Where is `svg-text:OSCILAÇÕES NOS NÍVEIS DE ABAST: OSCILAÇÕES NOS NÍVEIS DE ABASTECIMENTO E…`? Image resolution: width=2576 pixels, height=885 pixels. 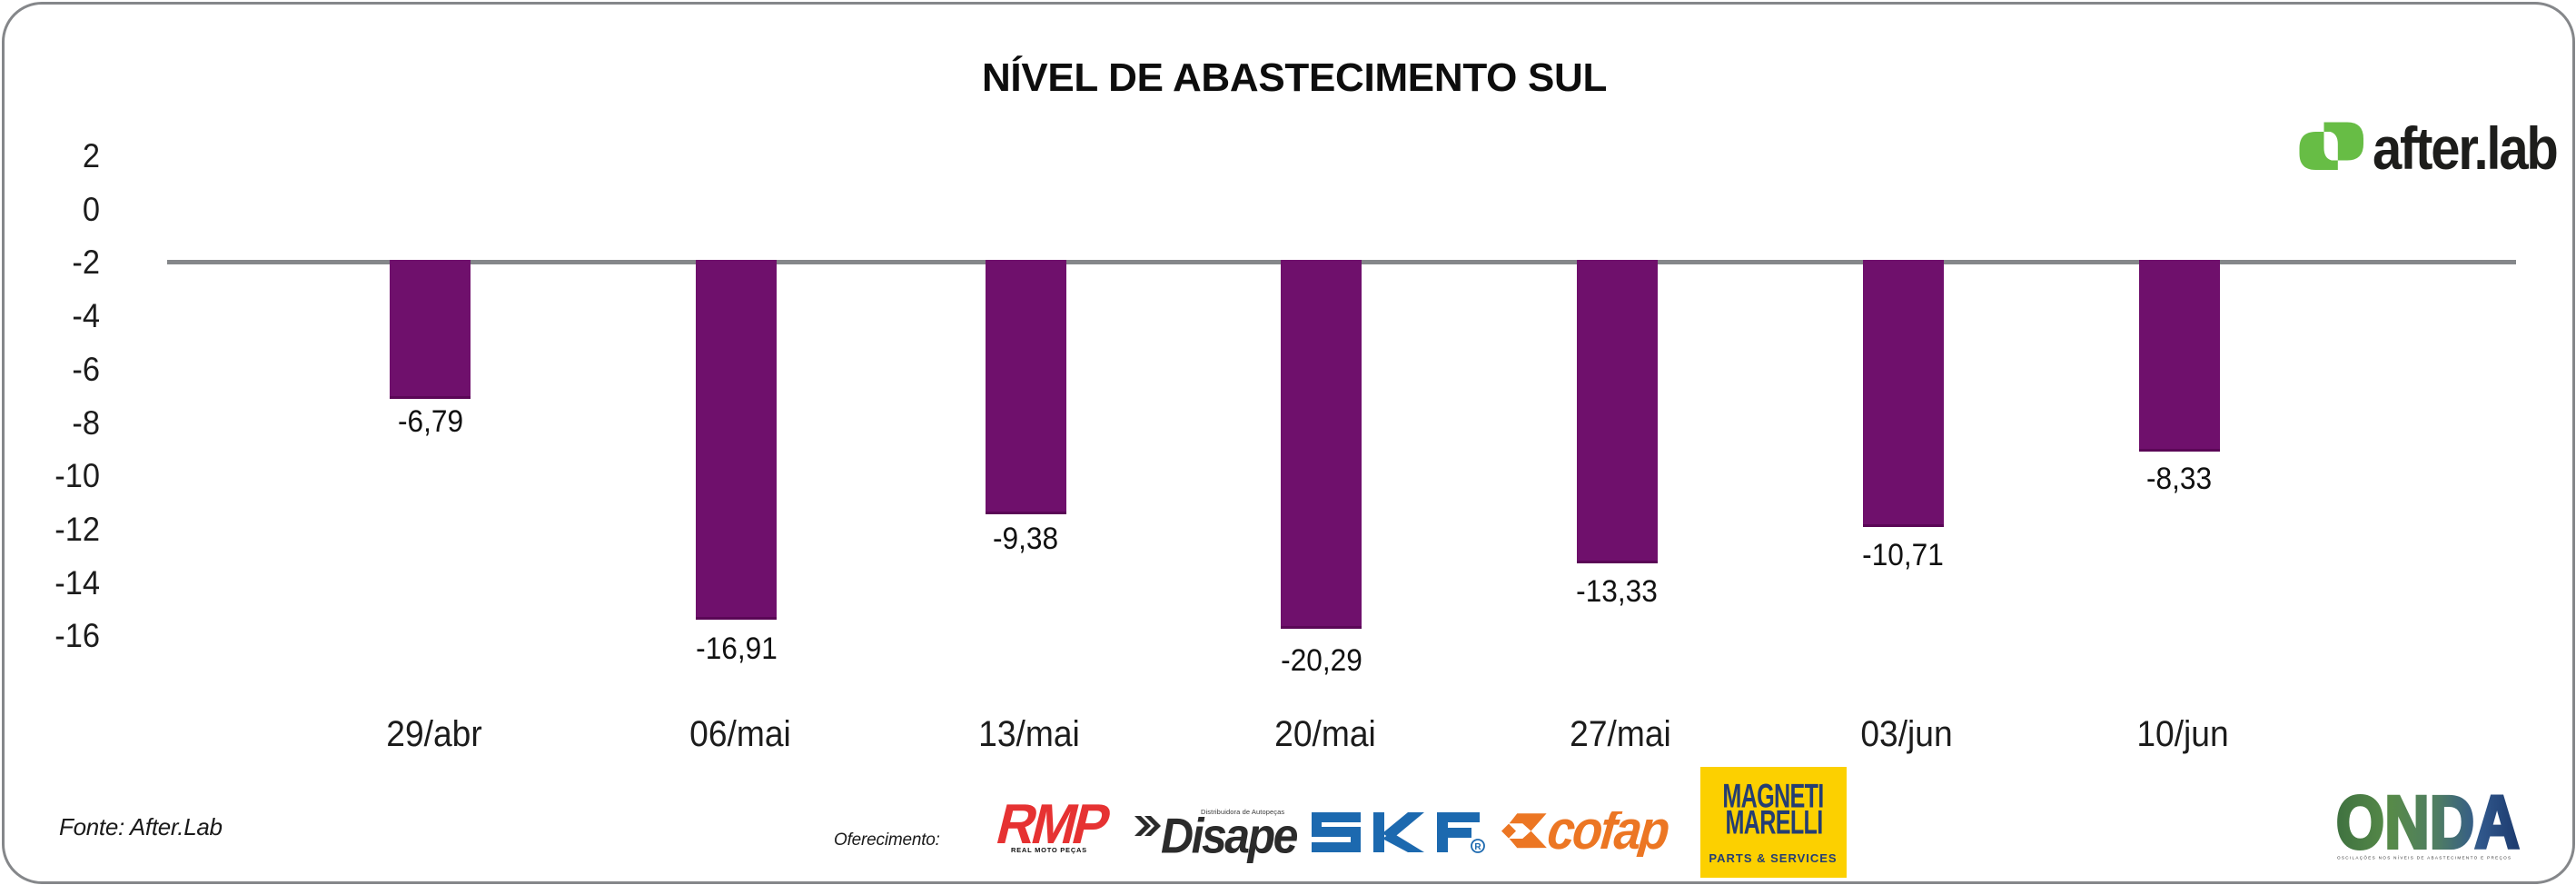
svg-text:OSCILAÇÕES NOS NÍVEIS DE ABAST: OSCILAÇÕES NOS NÍVEIS DE ABASTECIMENTO E… is located at coordinates (2424, 857).